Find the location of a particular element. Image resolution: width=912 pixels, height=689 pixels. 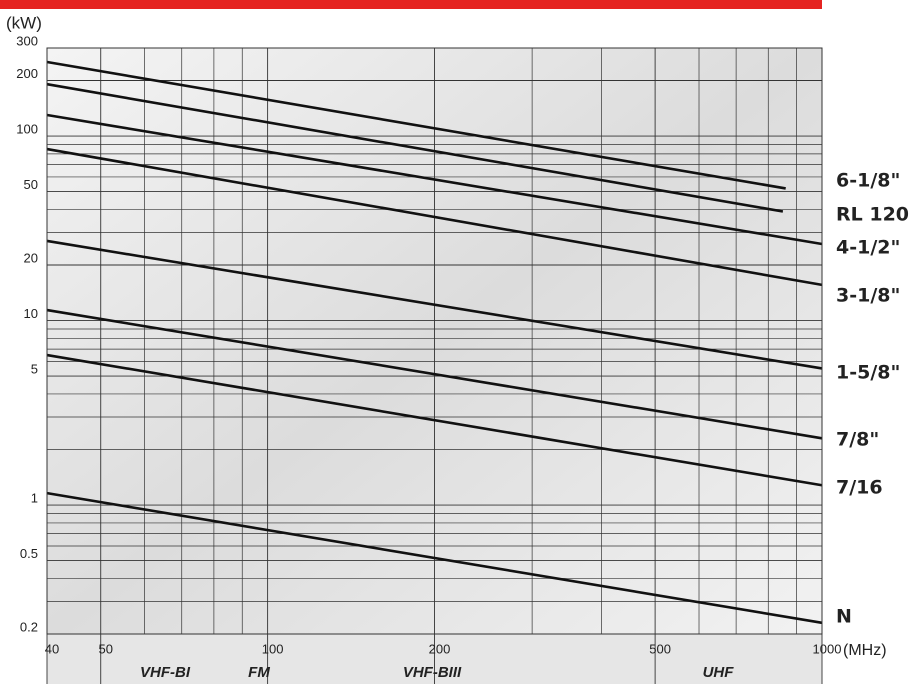

band-label: FM is located at coordinates (259, 672).